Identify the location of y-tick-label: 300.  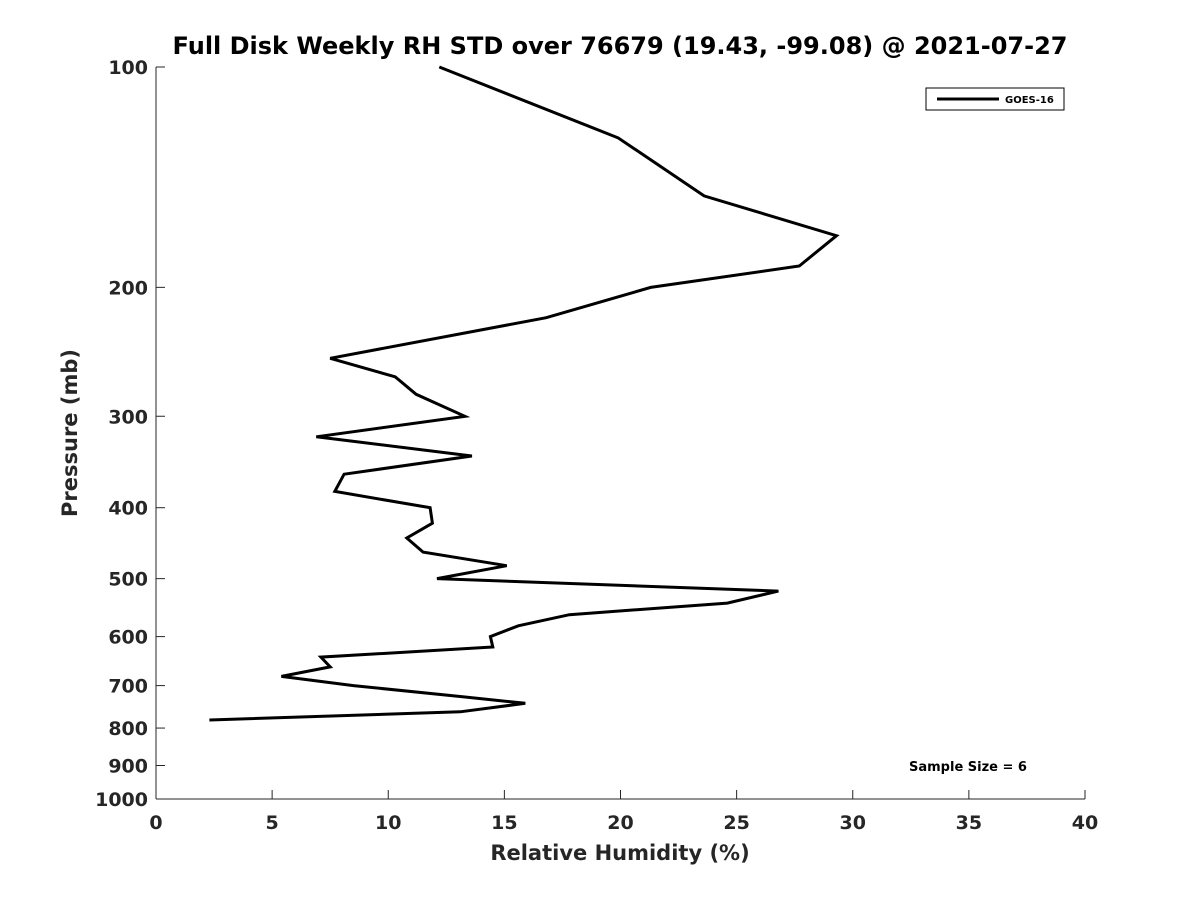
(128, 417).